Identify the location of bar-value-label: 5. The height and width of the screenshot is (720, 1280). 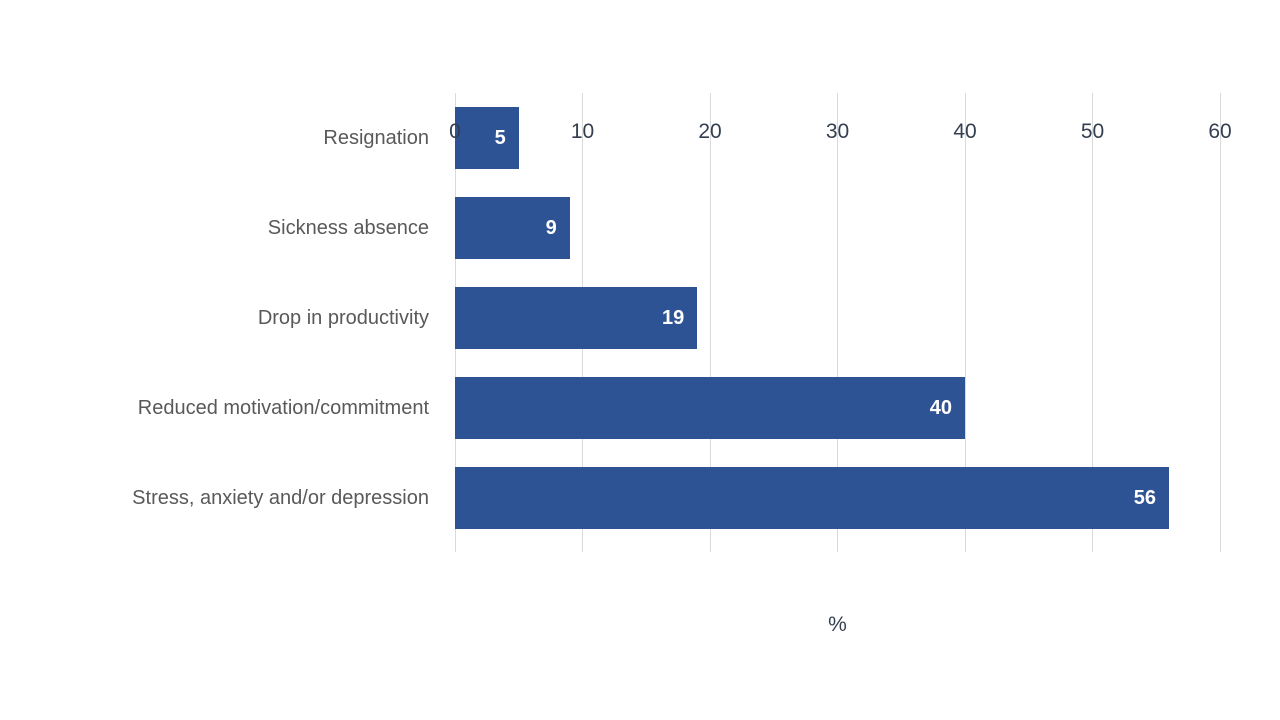
(500, 137).